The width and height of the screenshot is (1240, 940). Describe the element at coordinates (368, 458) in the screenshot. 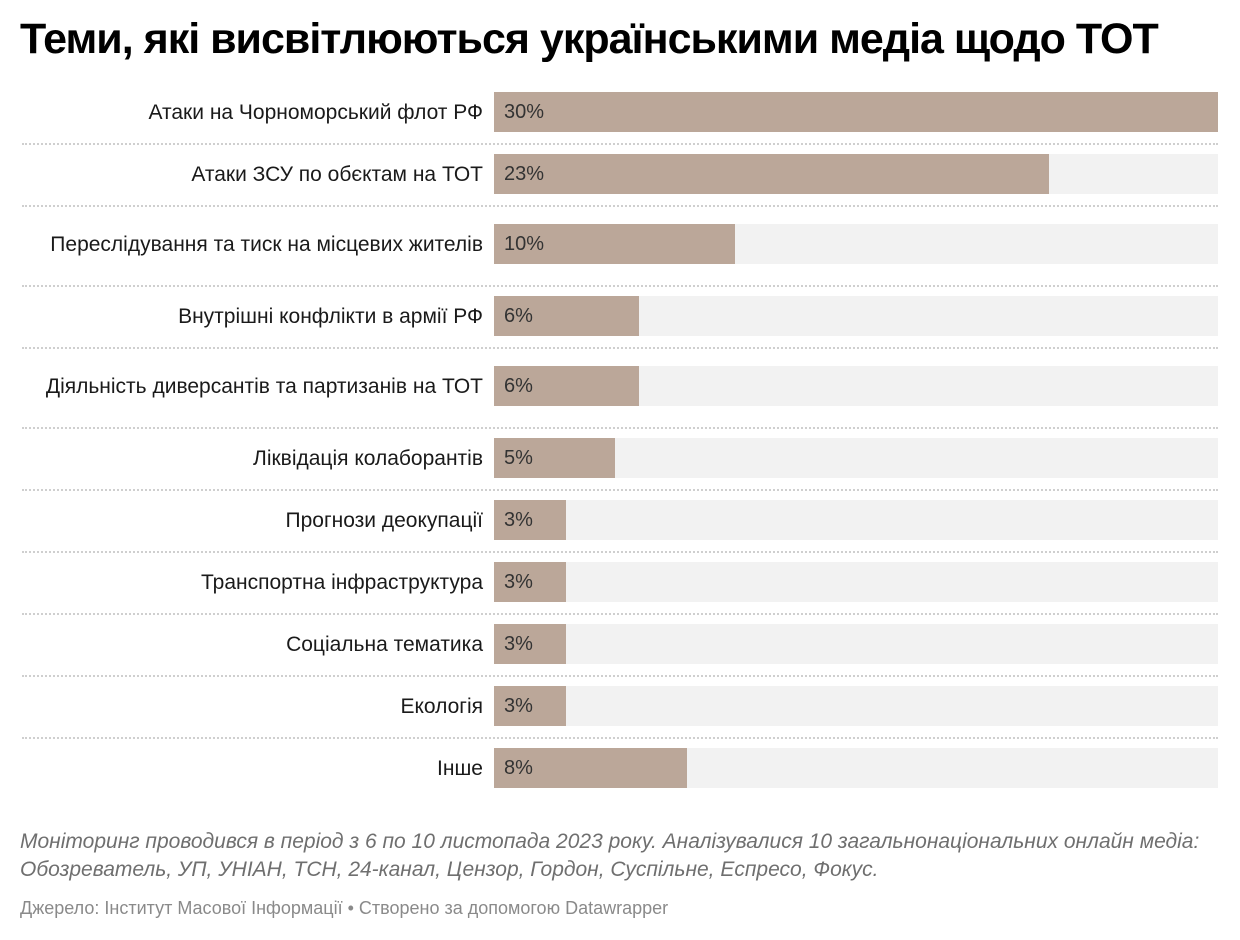

I see `category-label: Ліквідація колаборантів` at that location.